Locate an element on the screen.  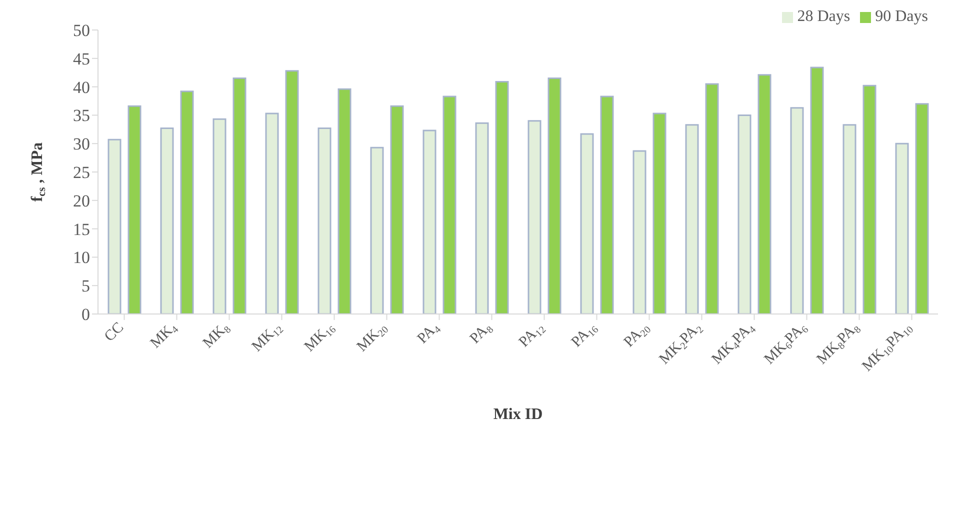
y-tick-label: 25 is located at coordinates (81, 172).